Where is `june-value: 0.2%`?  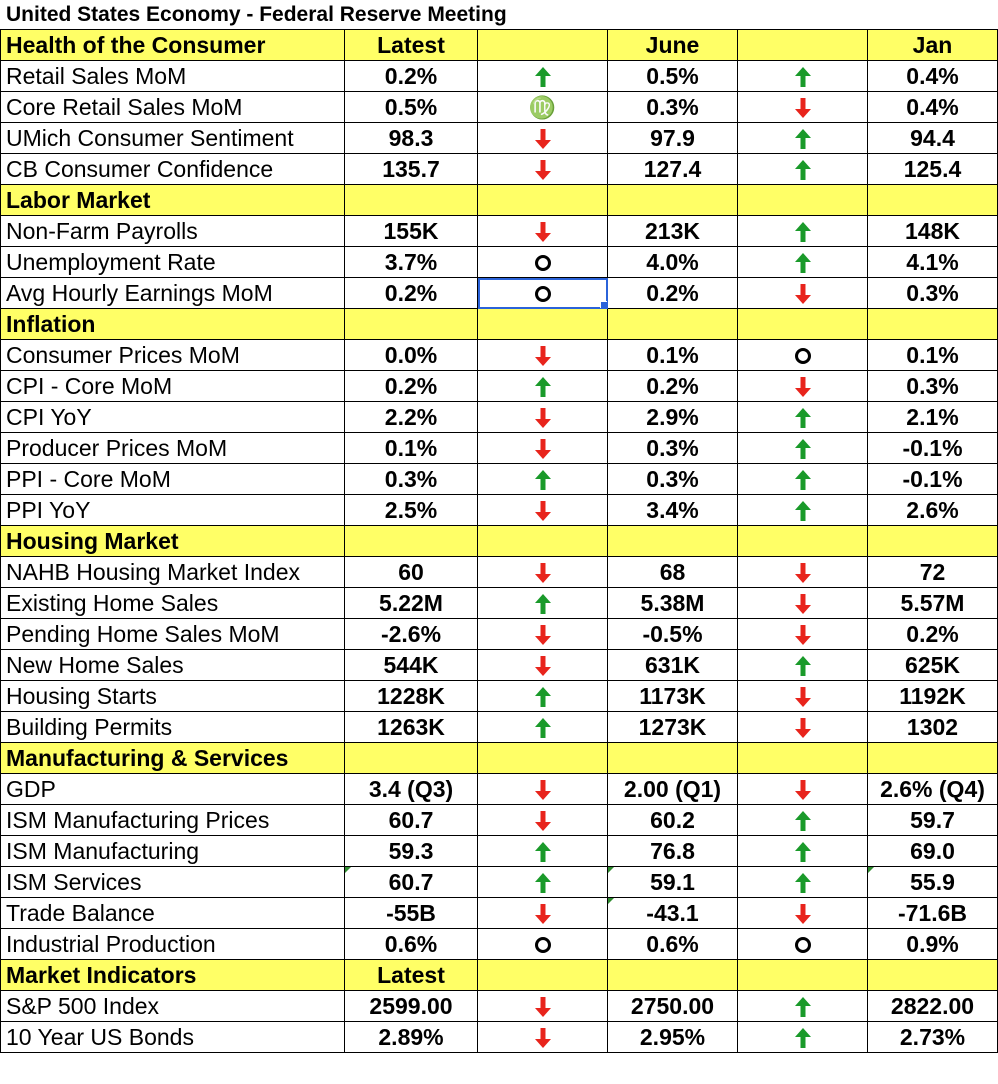
june-value: 0.2% is located at coordinates (672, 293).